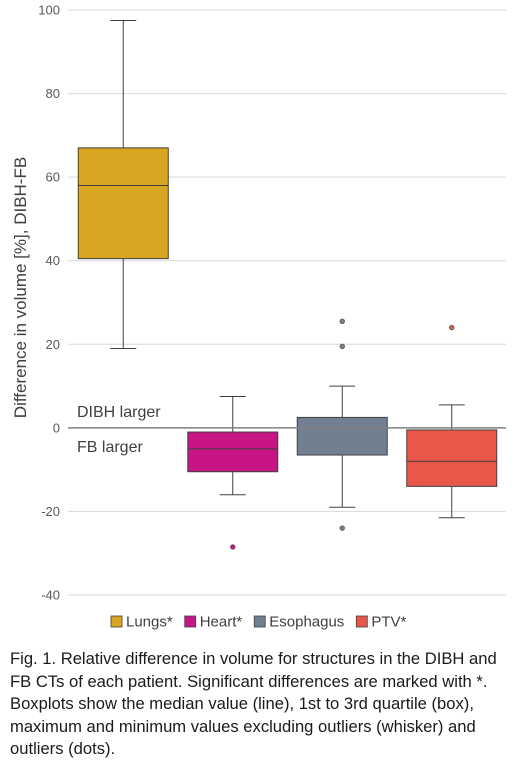  Describe the element at coordinates (306, 622) in the screenshot. I see `legend-label: Esophagus` at that location.